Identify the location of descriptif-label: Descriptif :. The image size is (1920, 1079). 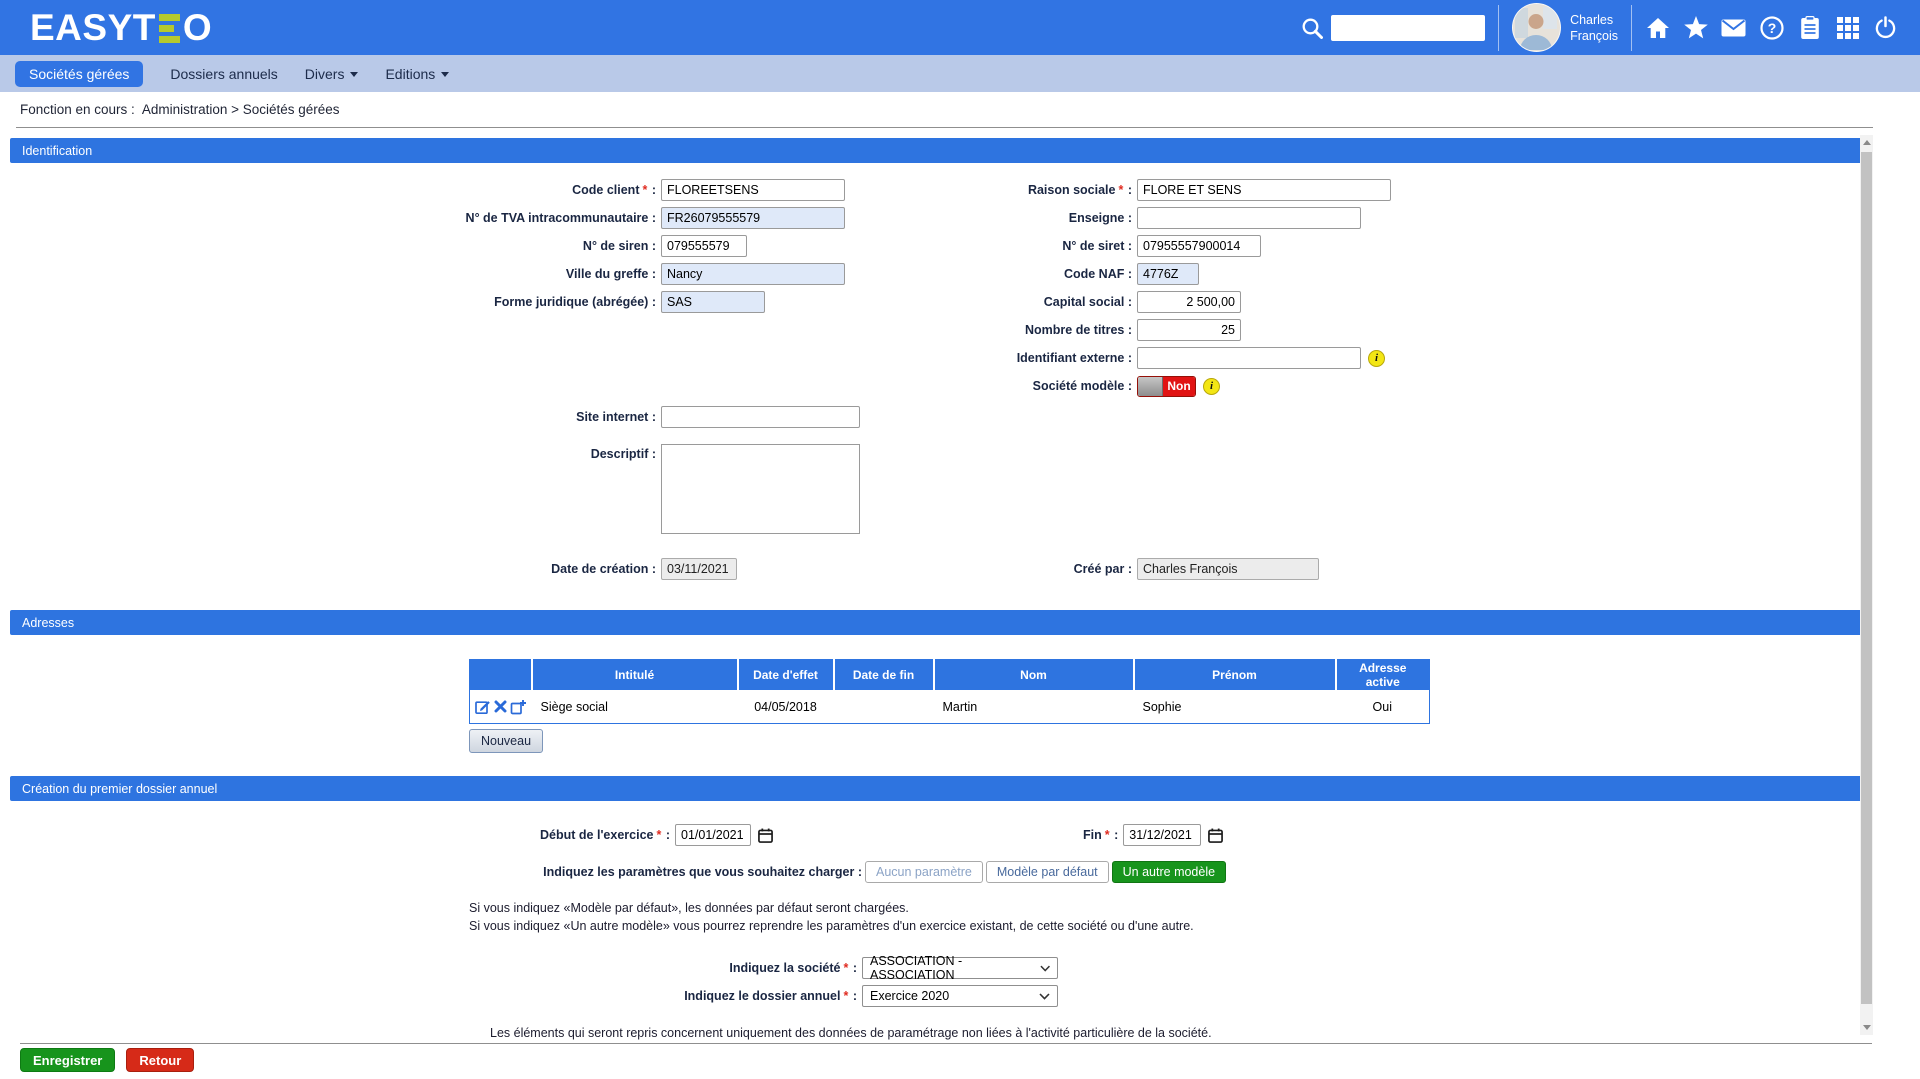
(623, 454).